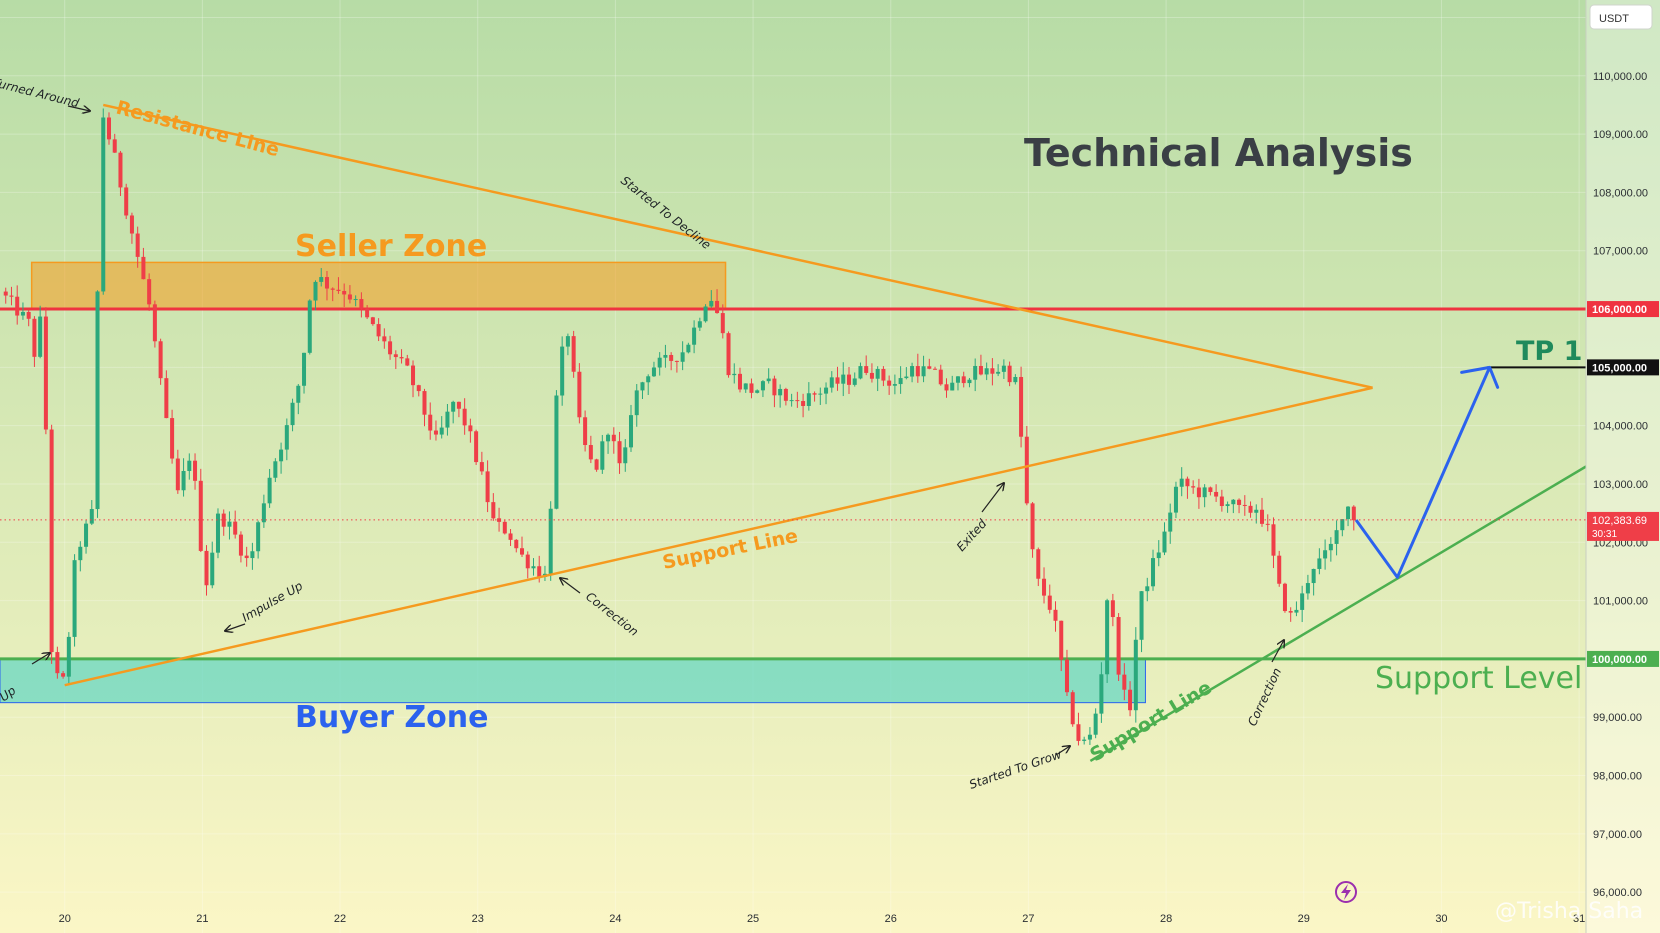  Describe the element at coordinates (202, 919) in the screenshot. I see `x-tick-label: 21` at that location.